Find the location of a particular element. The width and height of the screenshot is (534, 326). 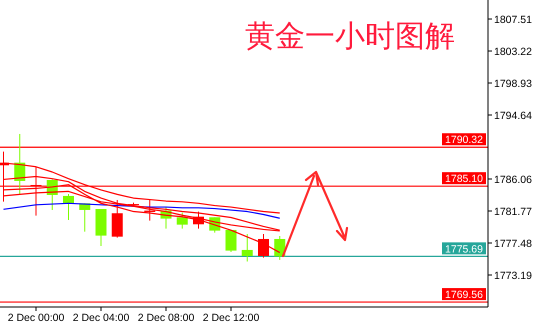

text: 黄金一小时图解 is located at coordinates (350, 36).